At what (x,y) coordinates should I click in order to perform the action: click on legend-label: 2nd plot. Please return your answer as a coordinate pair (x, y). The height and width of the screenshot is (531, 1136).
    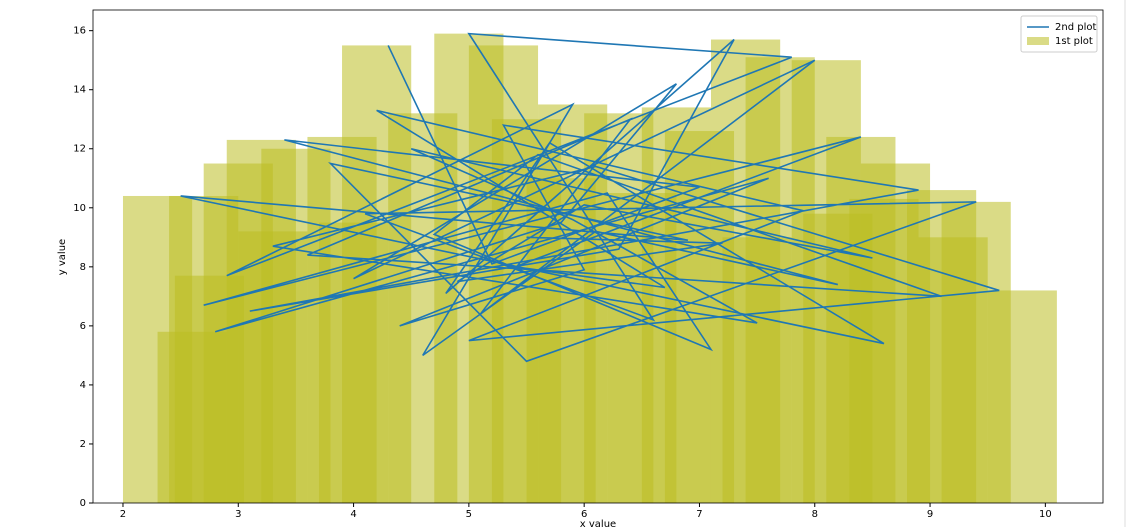
    Looking at the image, I should click on (1075, 27).